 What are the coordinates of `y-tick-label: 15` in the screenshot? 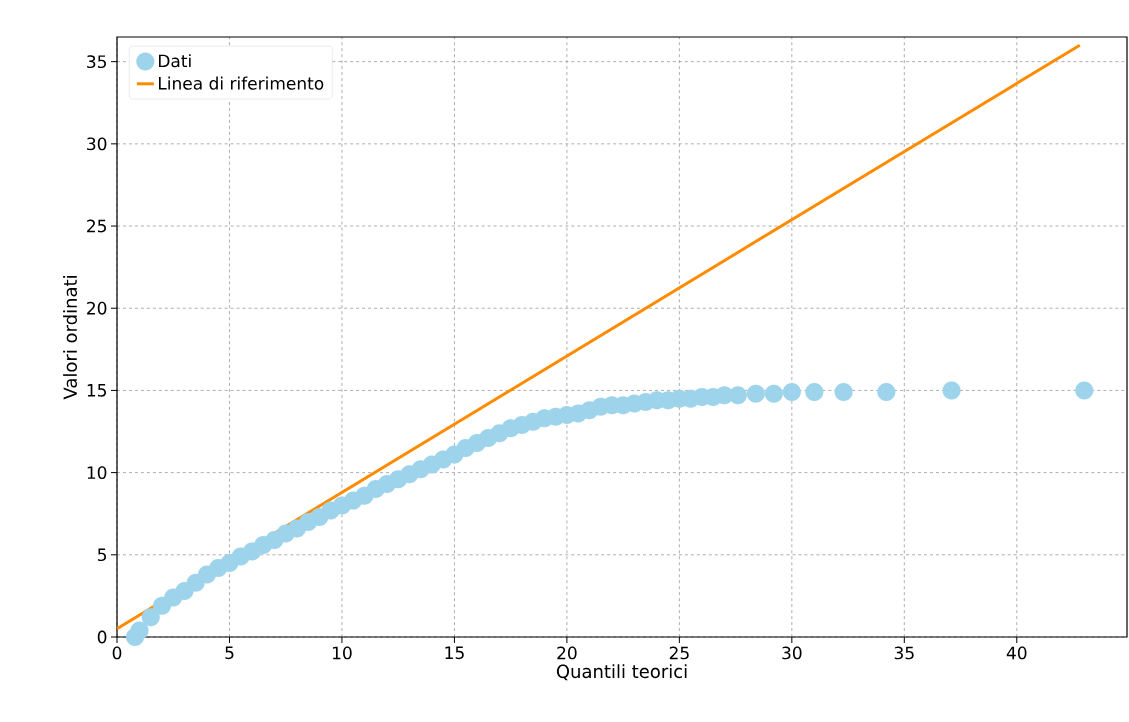 It's located at (96, 390).